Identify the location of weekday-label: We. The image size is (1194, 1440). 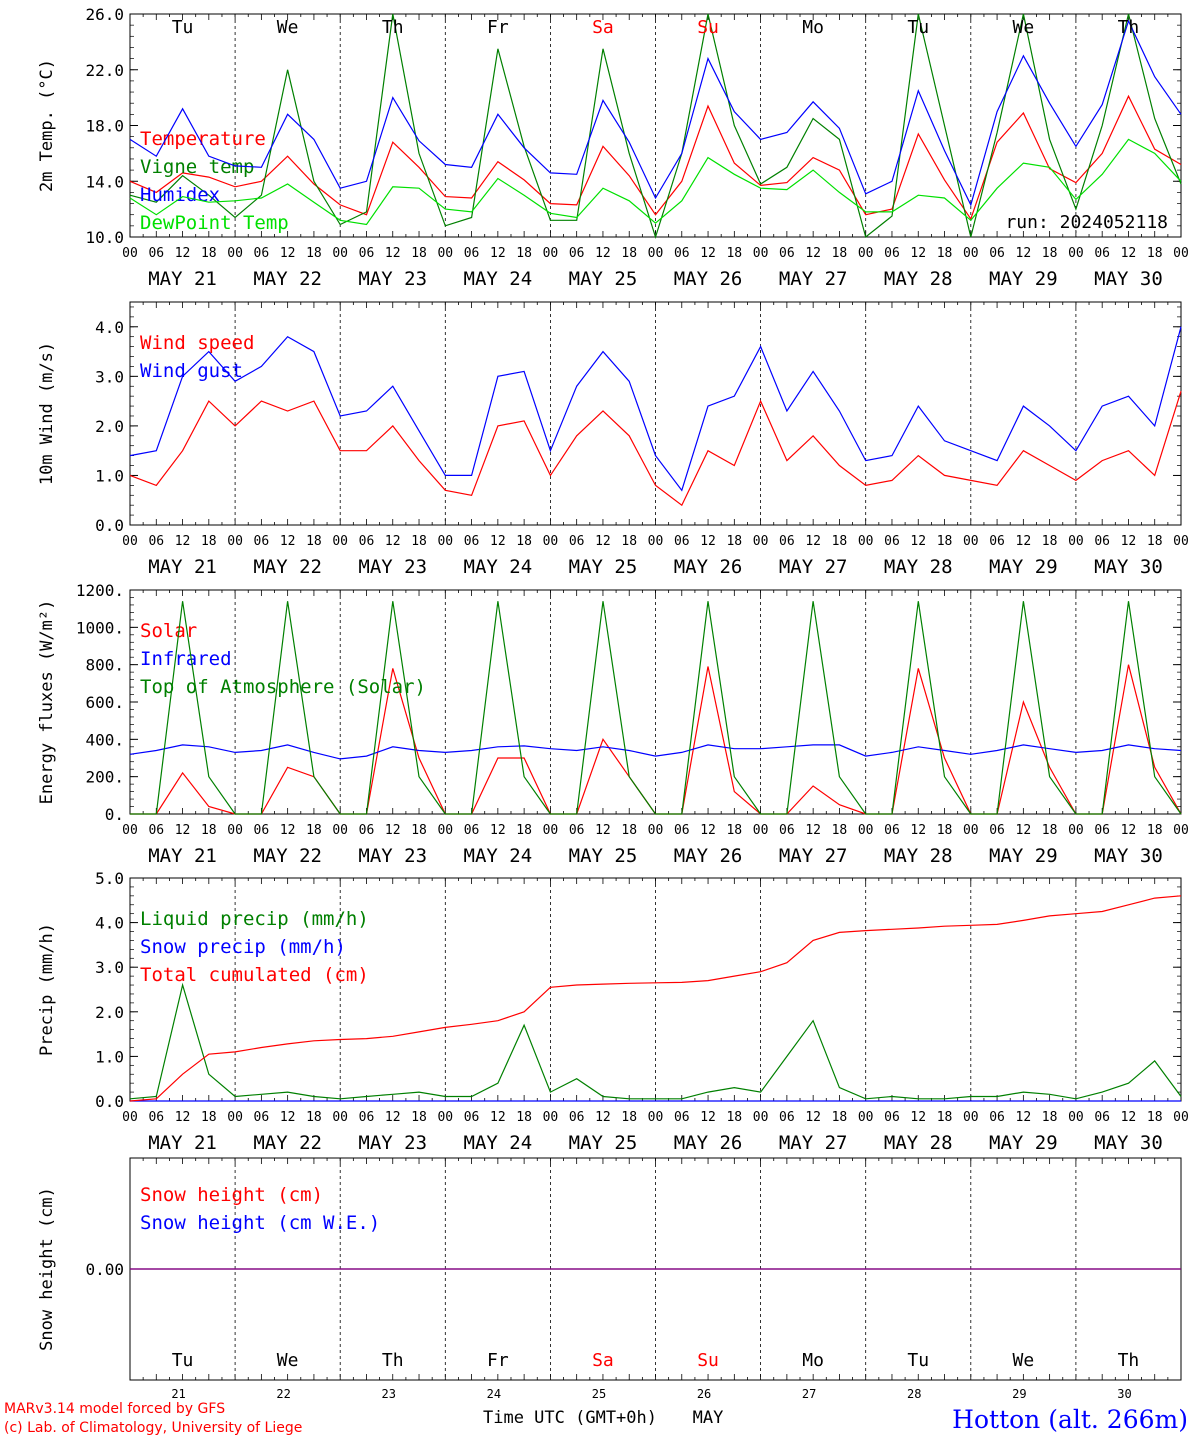
(288, 1360).